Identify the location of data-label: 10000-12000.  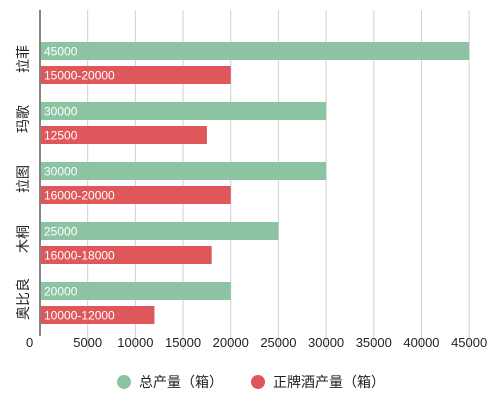
(79, 316).